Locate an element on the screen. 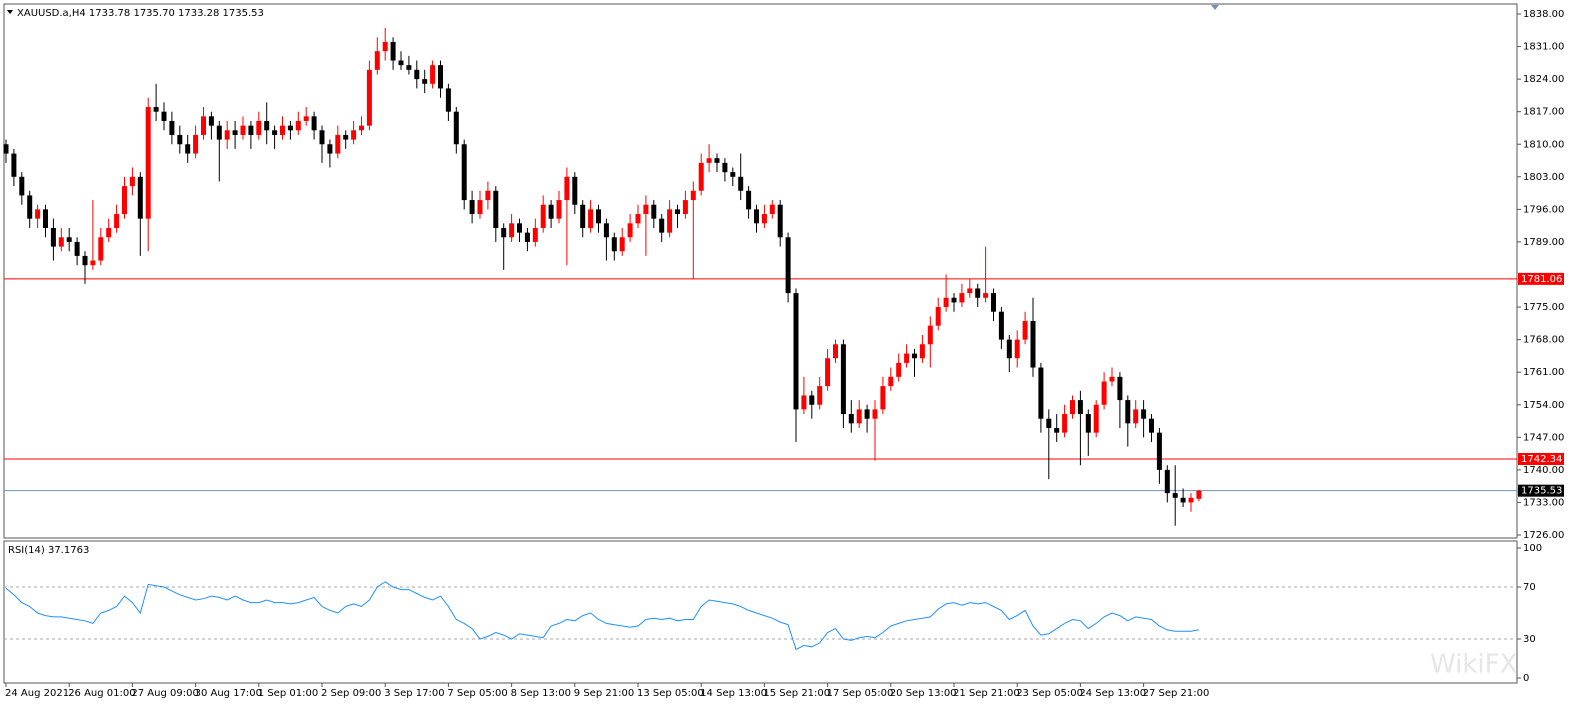 This screenshot has height=712, width=1584. x-tick-label: 26 Aug 01:00 is located at coordinates (101, 693).